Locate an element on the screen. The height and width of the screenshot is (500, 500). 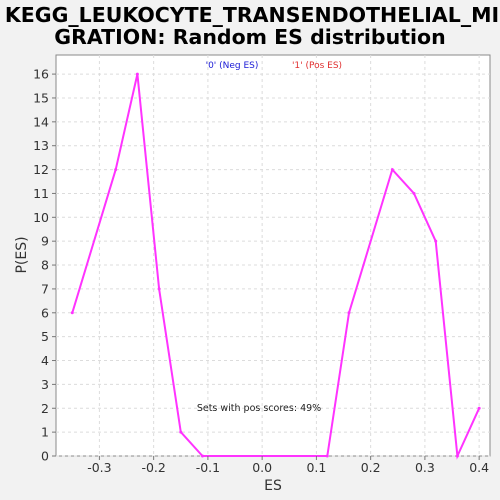
y-tick-label: 5 is located at coordinates (45, 336).